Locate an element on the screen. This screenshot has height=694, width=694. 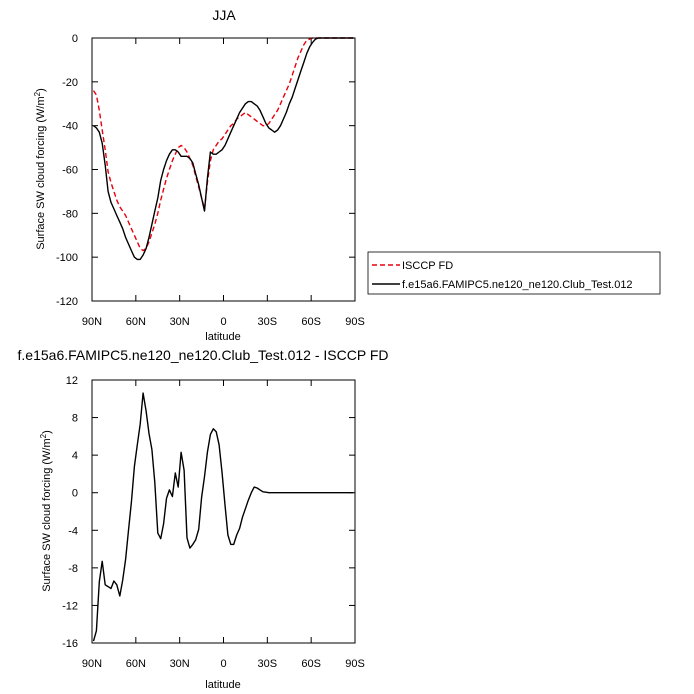
top-y-tick-label: 0 is located at coordinates (75, 39).